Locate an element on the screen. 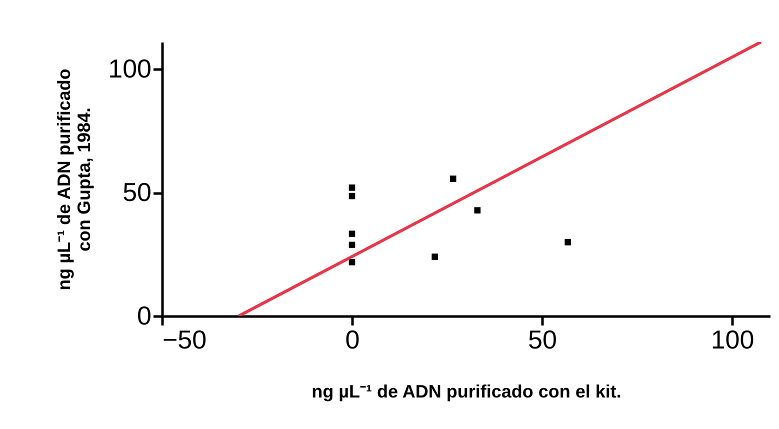 This screenshot has width=779, height=429. y-axis-title: ng µL⁻¹ de ADN purificado con Gupta, 1984. is located at coordinates (74, 179).